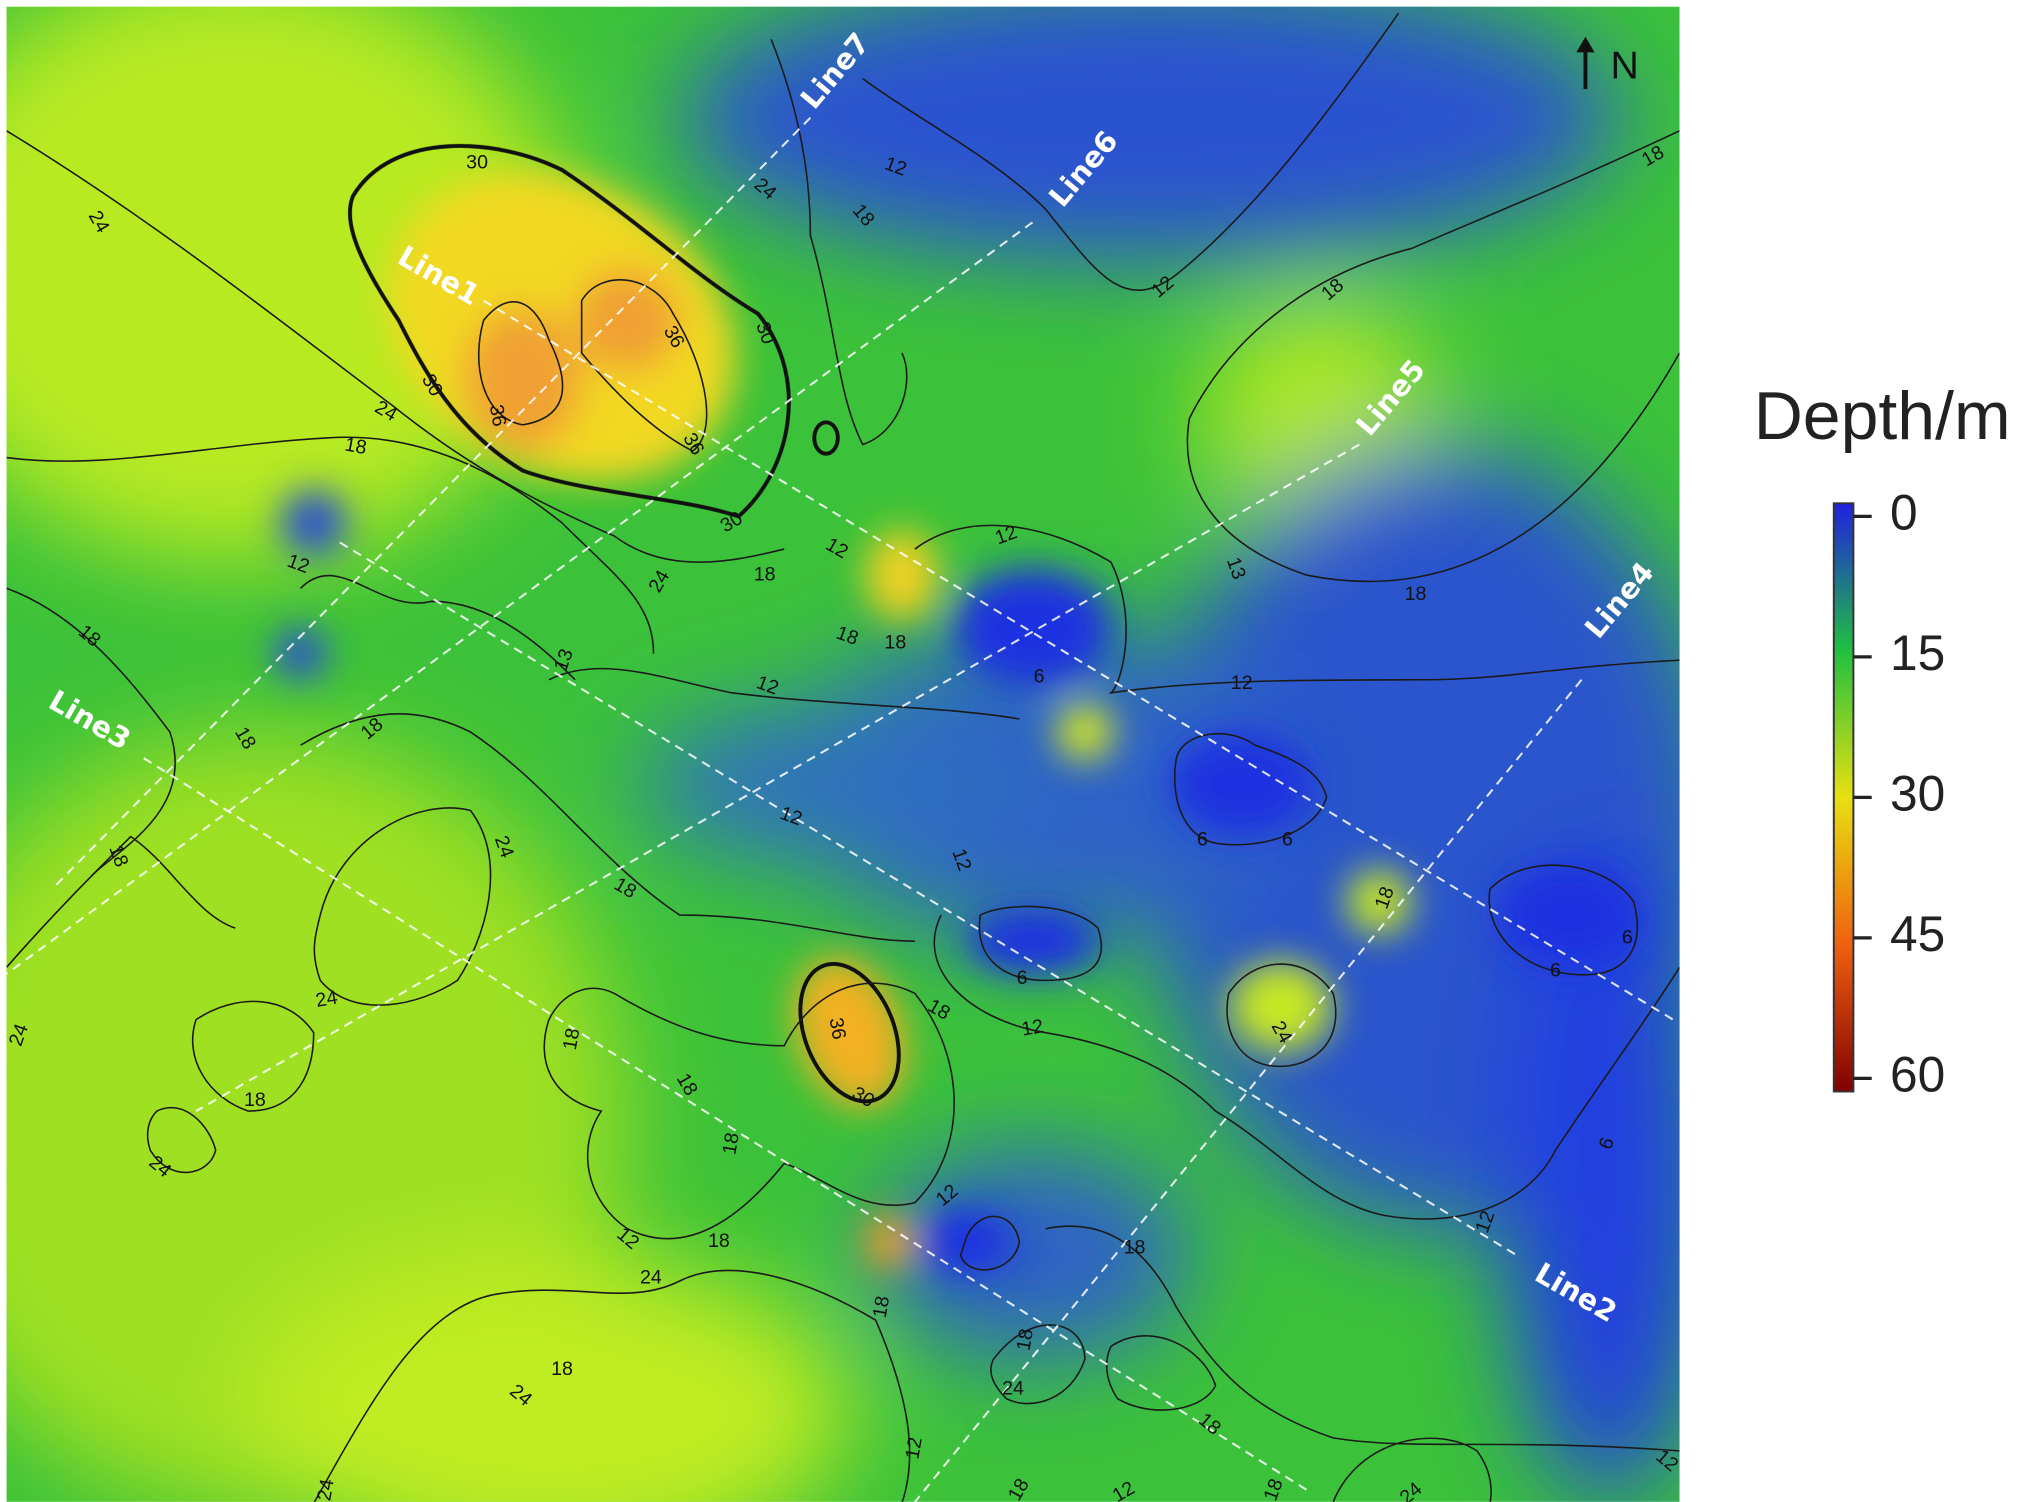 The image size is (2039, 1502). What do you see at coordinates (1917, 934) in the screenshot?
I see `colorbar-tick-label: 45` at bounding box center [1917, 934].